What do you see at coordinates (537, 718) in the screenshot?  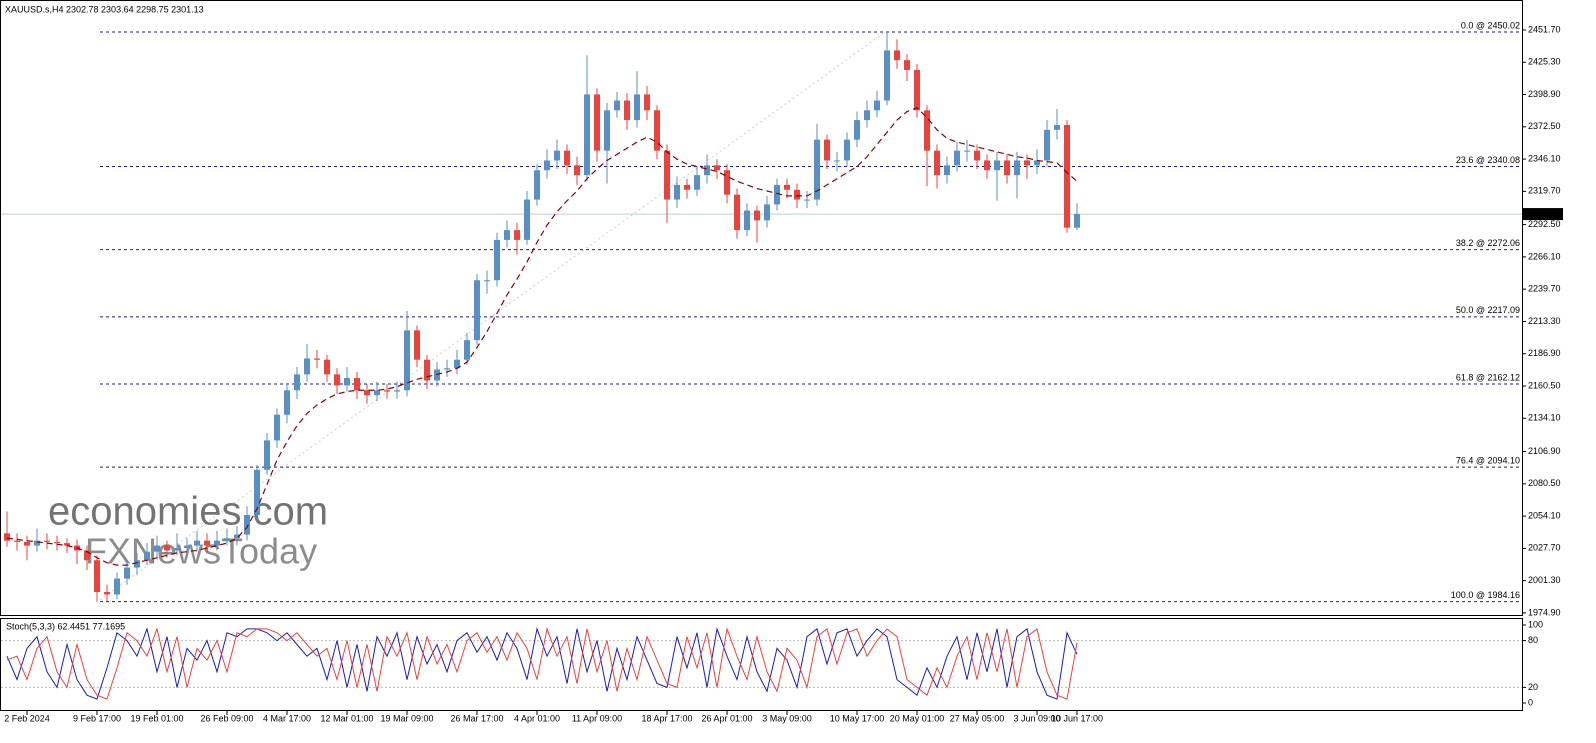 I see `x-tick-label: 4 Apr 01:00` at bounding box center [537, 718].